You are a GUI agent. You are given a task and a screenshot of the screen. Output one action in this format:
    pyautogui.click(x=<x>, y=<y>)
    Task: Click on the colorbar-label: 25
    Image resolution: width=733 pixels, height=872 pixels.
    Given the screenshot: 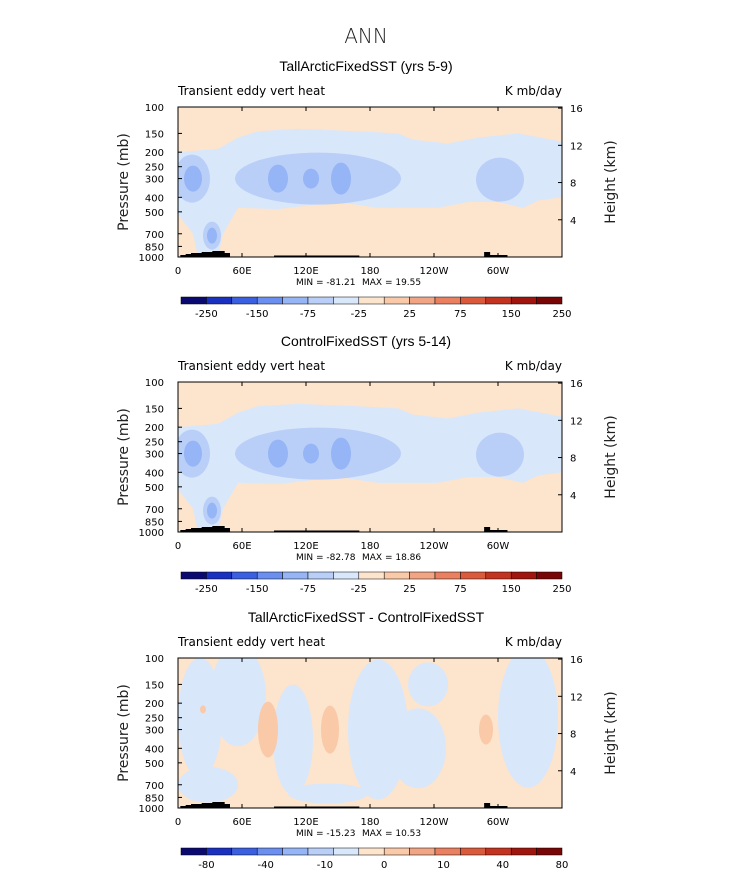 What is the action you would take?
    pyautogui.click(x=409, y=589)
    